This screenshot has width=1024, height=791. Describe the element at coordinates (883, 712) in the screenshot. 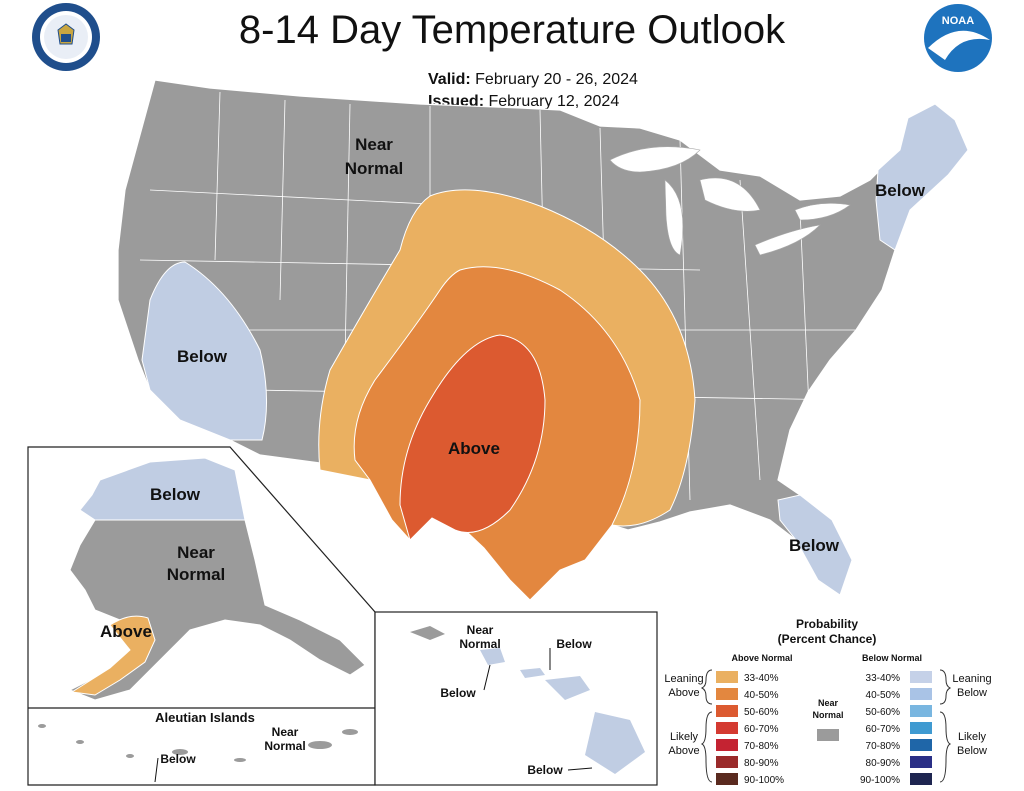

I see `legend-below-label-2: 50-60%` at that location.